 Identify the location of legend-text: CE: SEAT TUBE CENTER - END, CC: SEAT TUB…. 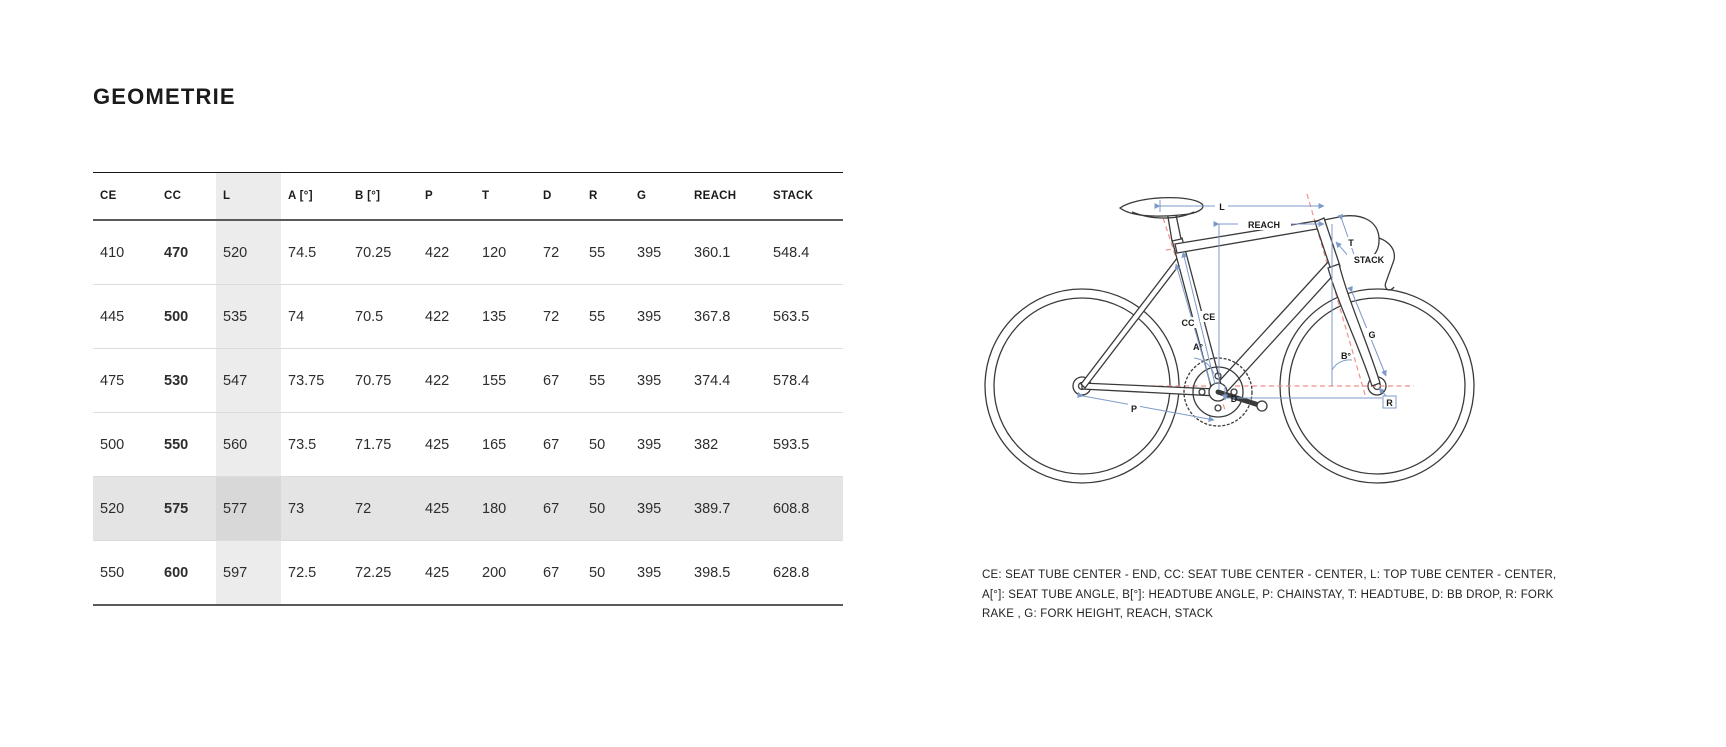
(1269, 595).